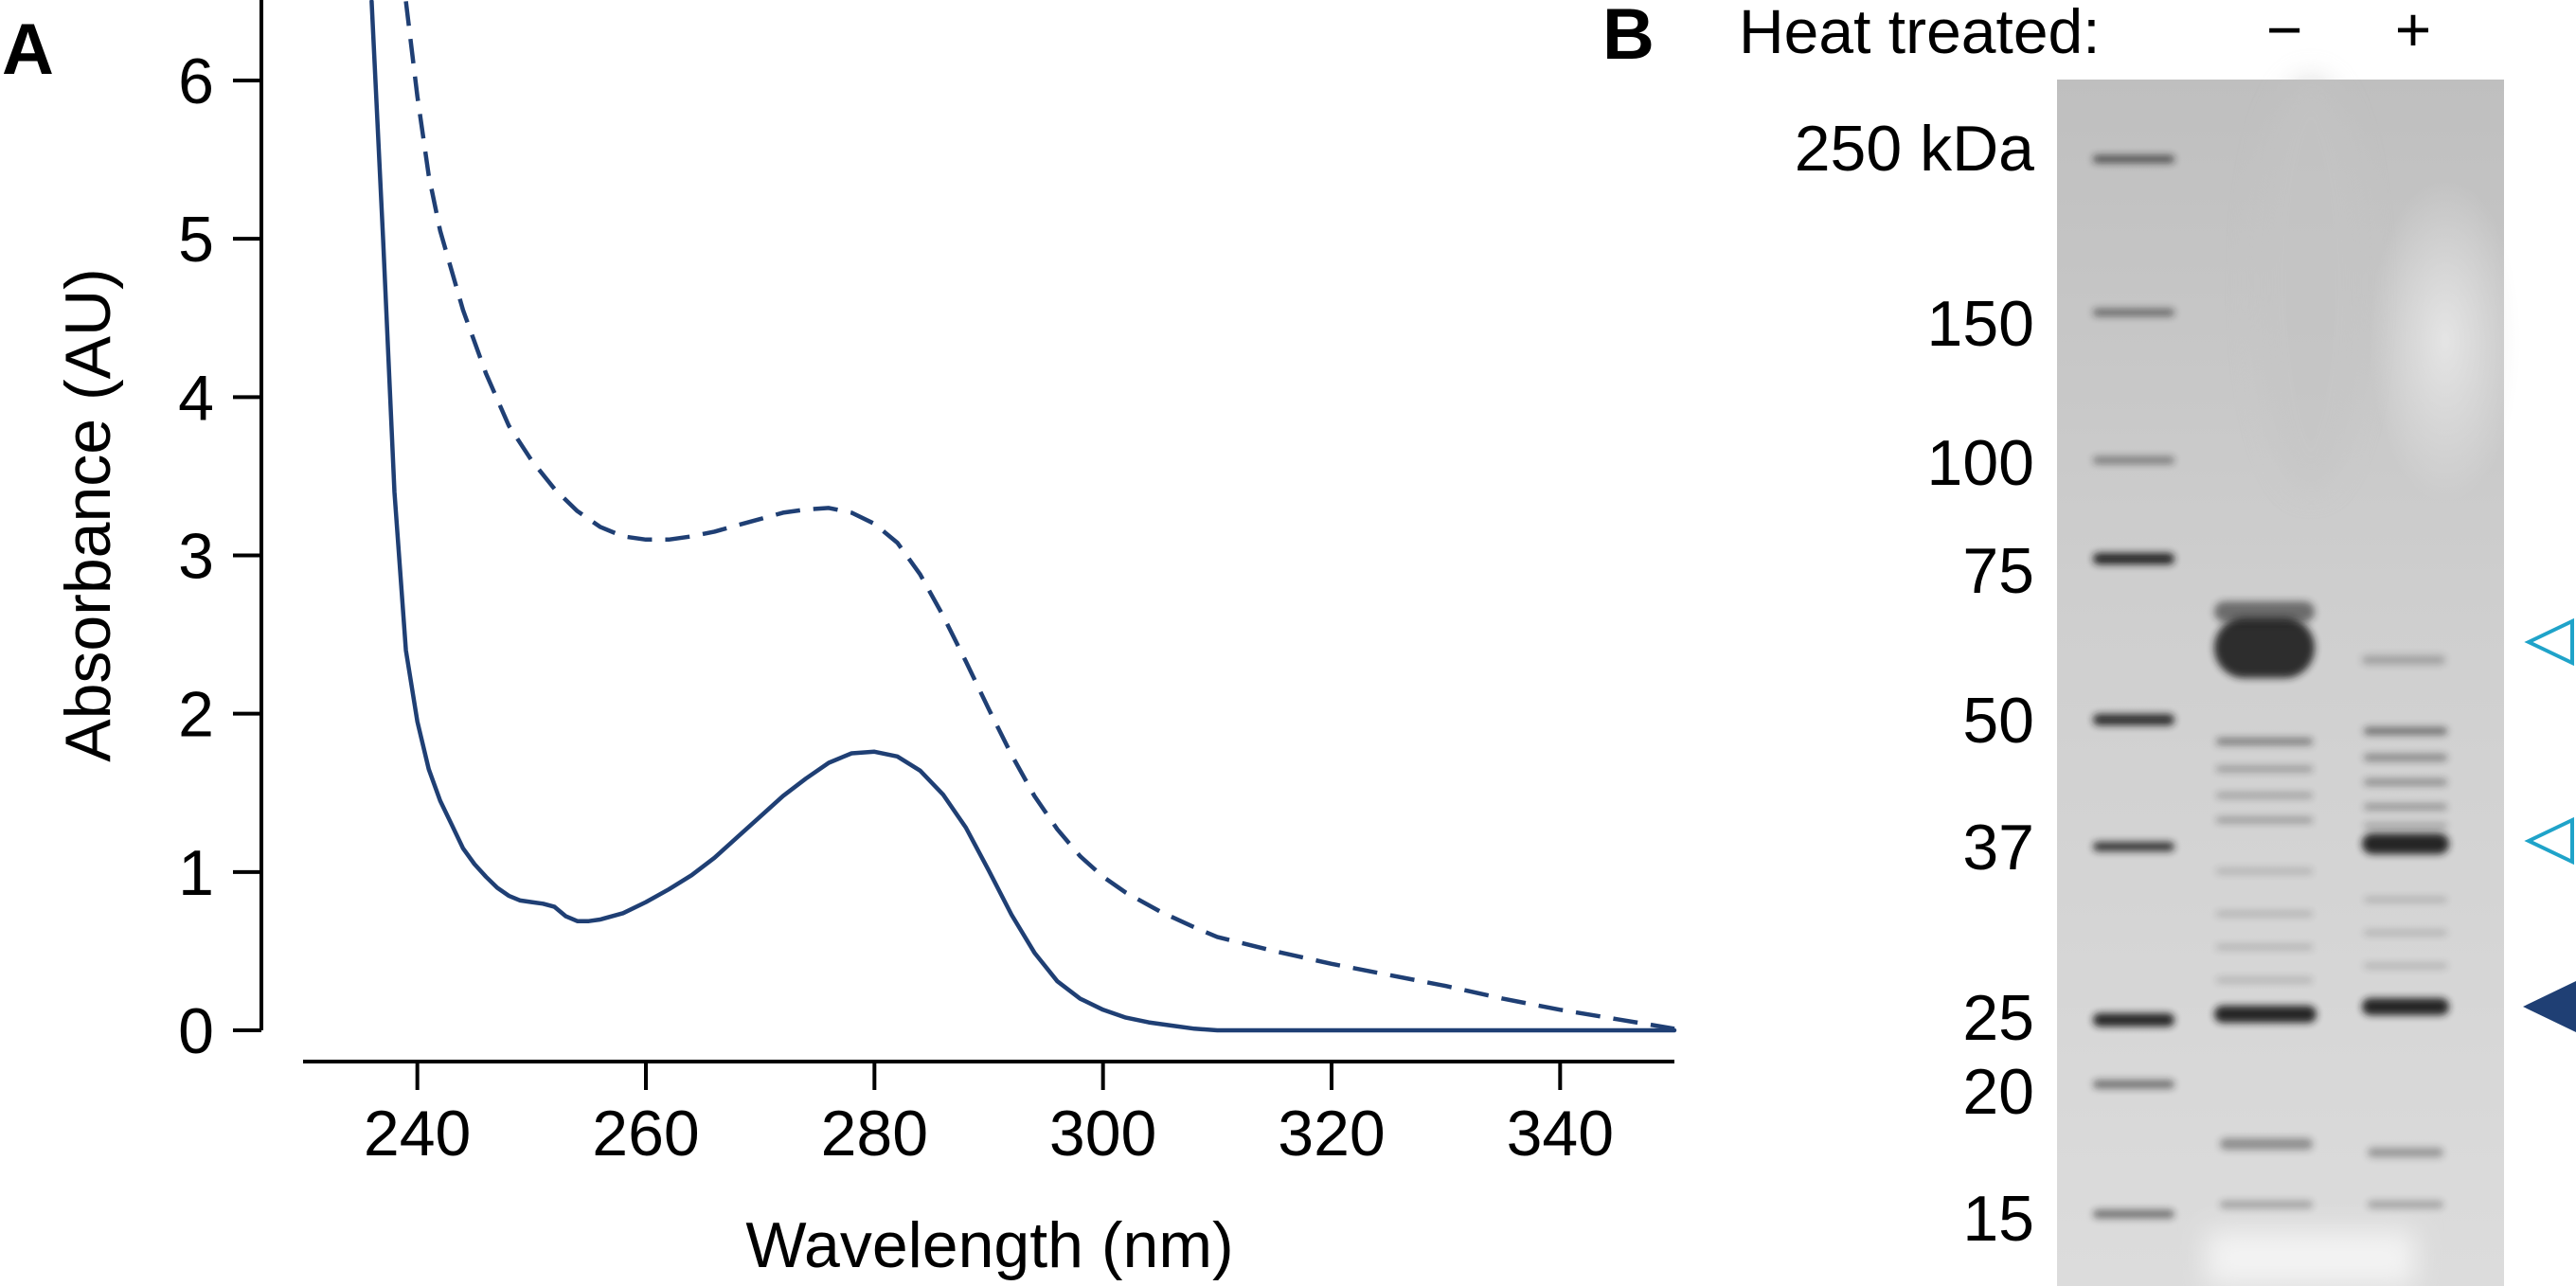 This screenshot has width=2576, height=1286. What do you see at coordinates (1920, 33) in the screenshot?
I see `heat-treated-label: Heat treated:` at bounding box center [1920, 33].